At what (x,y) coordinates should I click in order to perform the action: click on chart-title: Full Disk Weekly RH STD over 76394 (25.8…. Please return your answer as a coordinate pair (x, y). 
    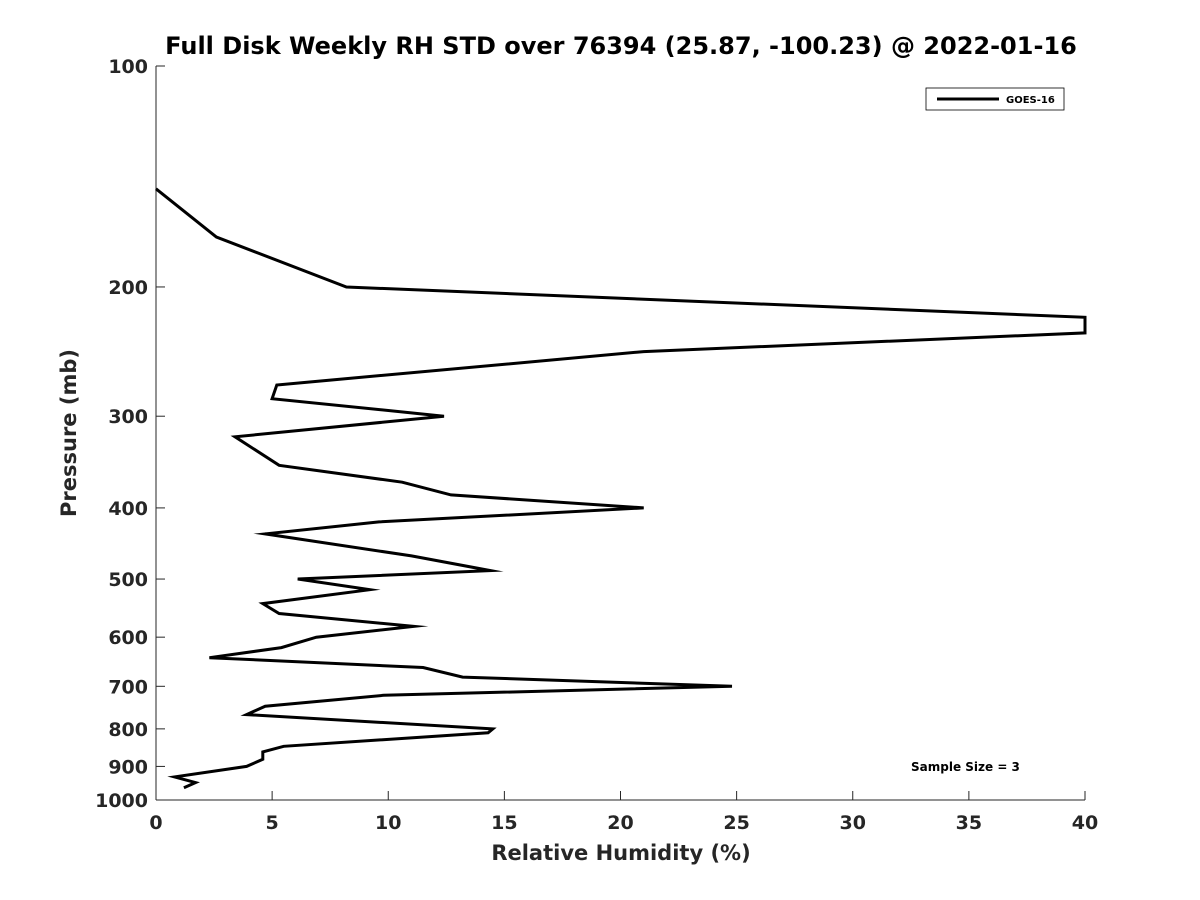
    Looking at the image, I should click on (621, 46).